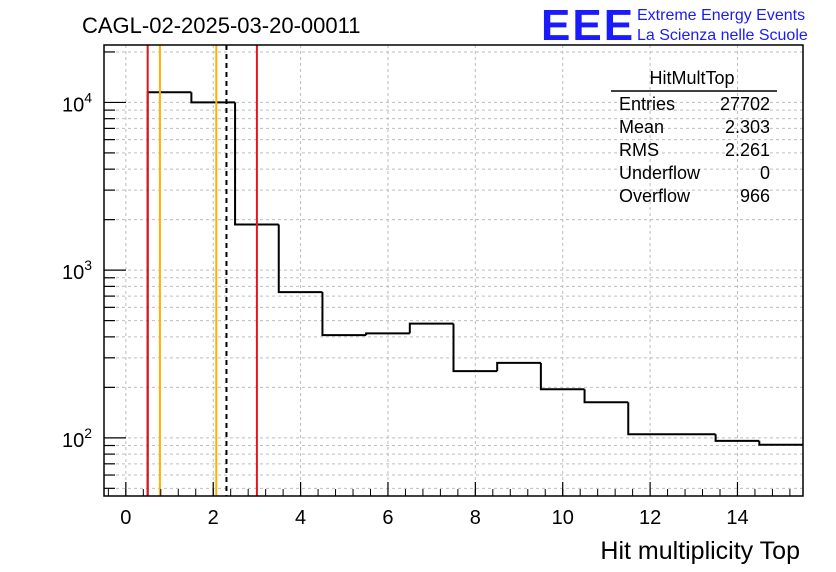 The image size is (836, 572). Describe the element at coordinates (660, 173) in the screenshot. I see `stats-row-label: Underflow` at that location.